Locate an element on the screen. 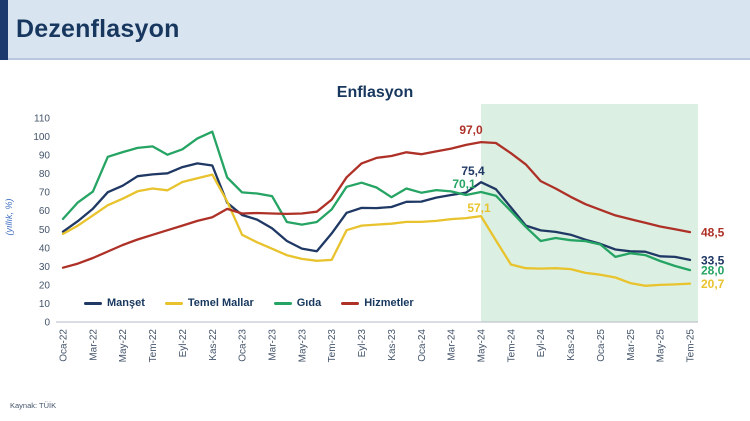  data-label-75,4: 75,4 is located at coordinates (473, 171).